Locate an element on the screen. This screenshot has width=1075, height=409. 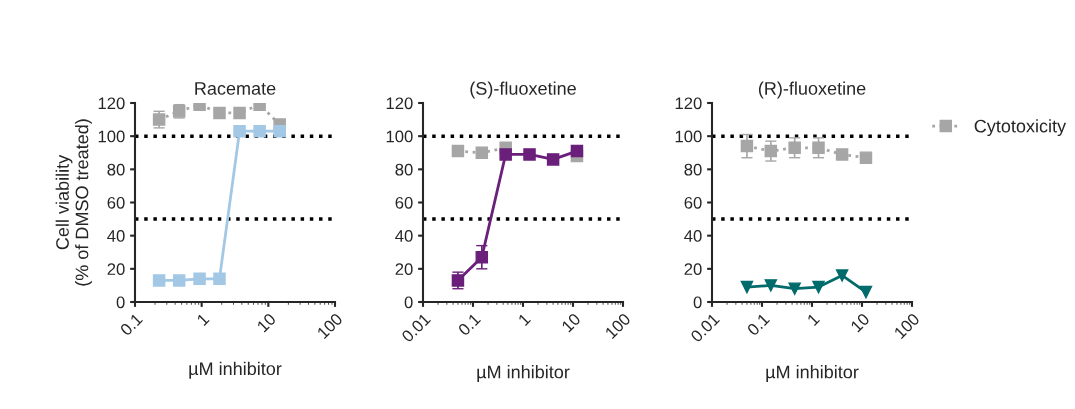
y-axis-title: Cell viability (% of DMSO treated) is located at coordinates (73, 202).